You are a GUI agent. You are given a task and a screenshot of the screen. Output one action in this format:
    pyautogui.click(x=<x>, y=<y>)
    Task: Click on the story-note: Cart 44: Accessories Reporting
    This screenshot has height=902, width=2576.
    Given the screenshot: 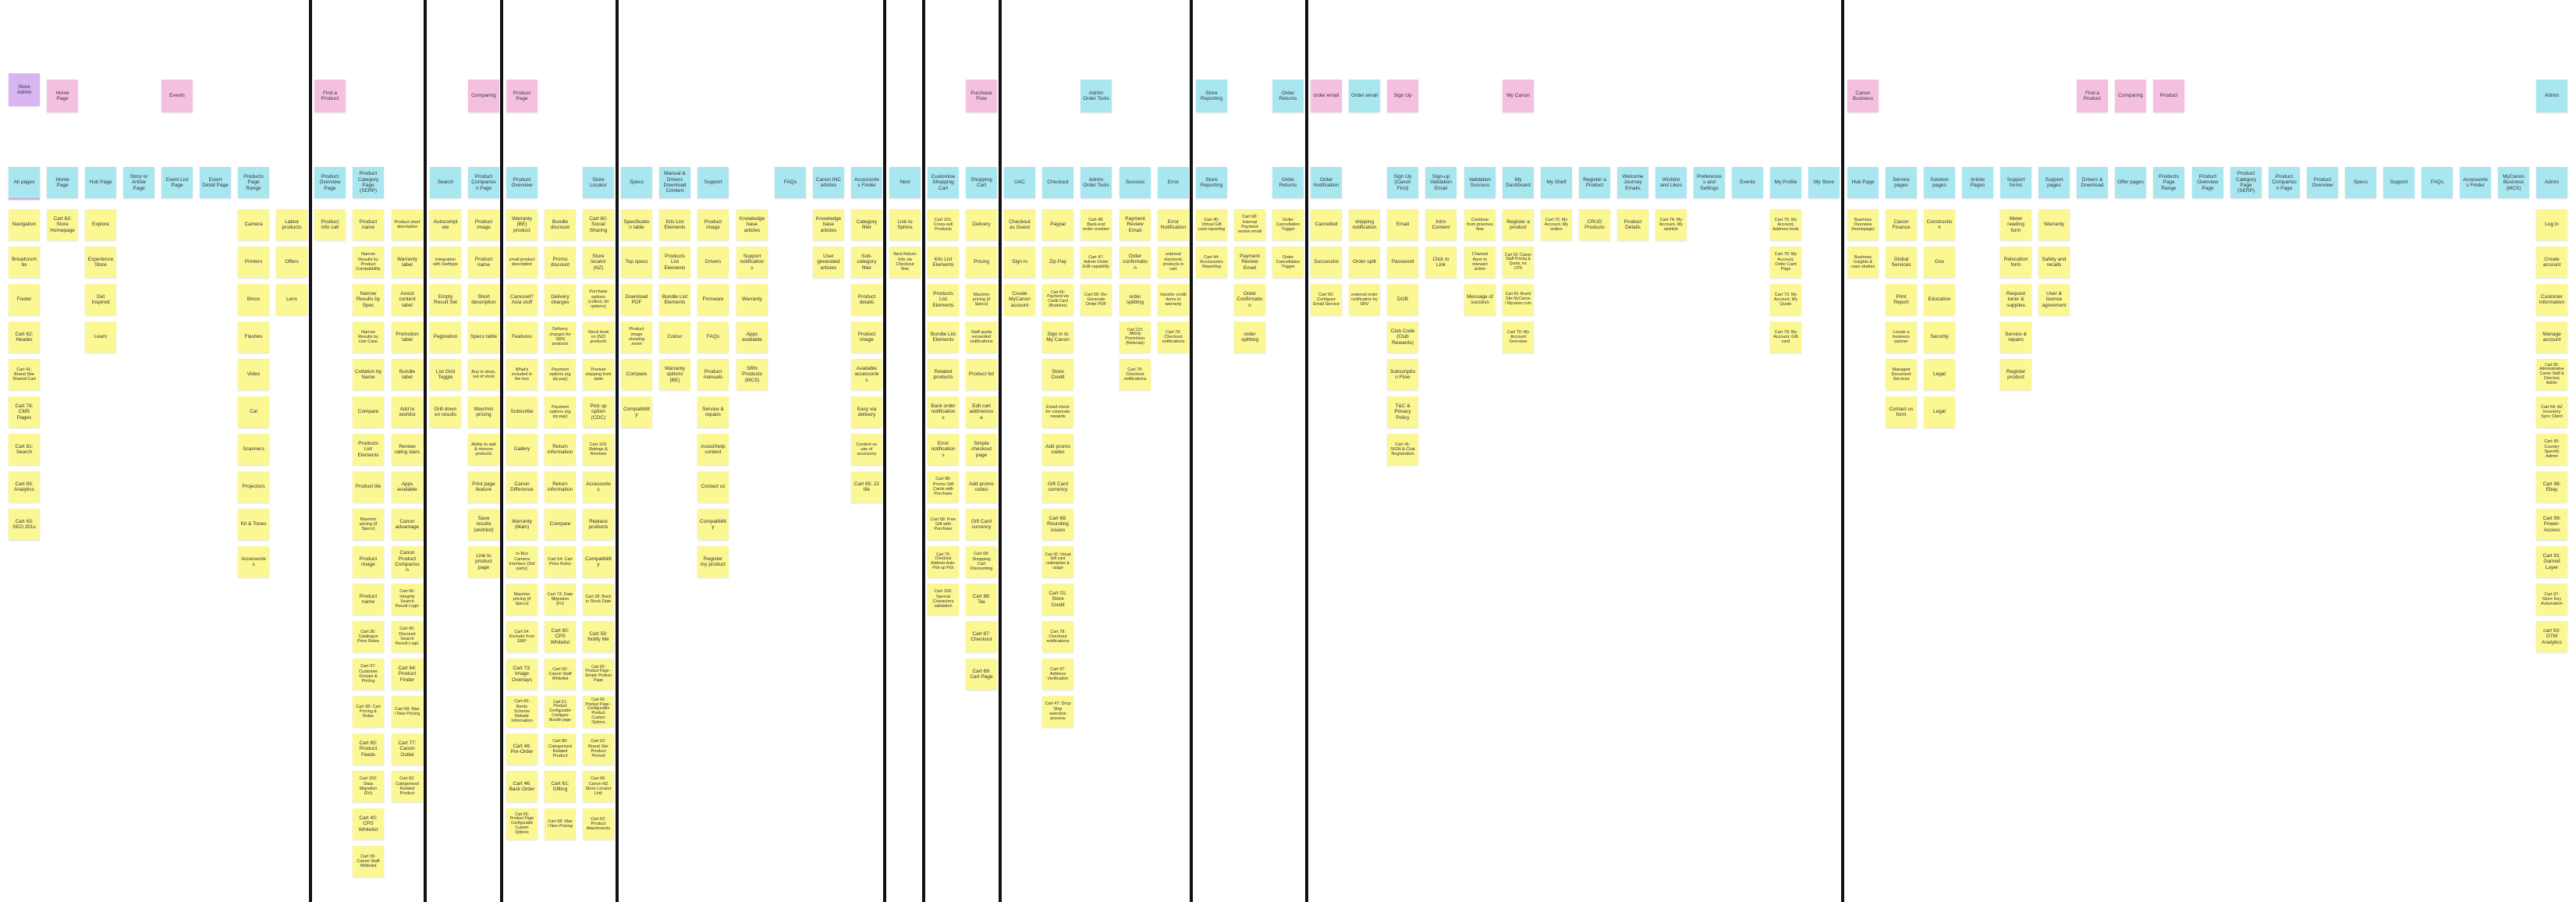 What is the action you would take?
    pyautogui.click(x=1211, y=262)
    